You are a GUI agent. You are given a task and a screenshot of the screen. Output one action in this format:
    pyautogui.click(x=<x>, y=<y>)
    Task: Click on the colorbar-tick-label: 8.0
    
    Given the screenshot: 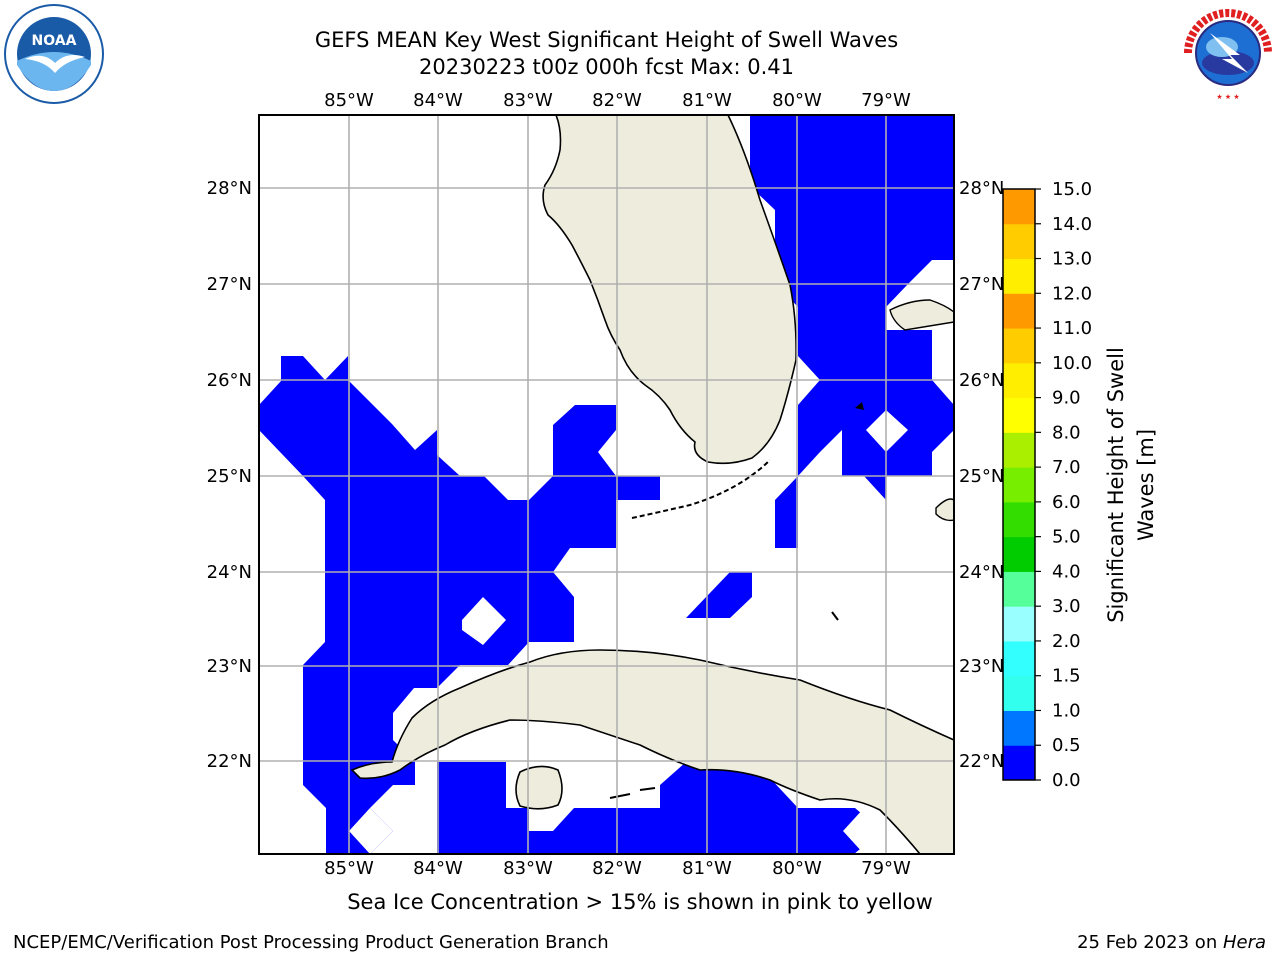 What is the action you would take?
    pyautogui.click(x=1066, y=432)
    